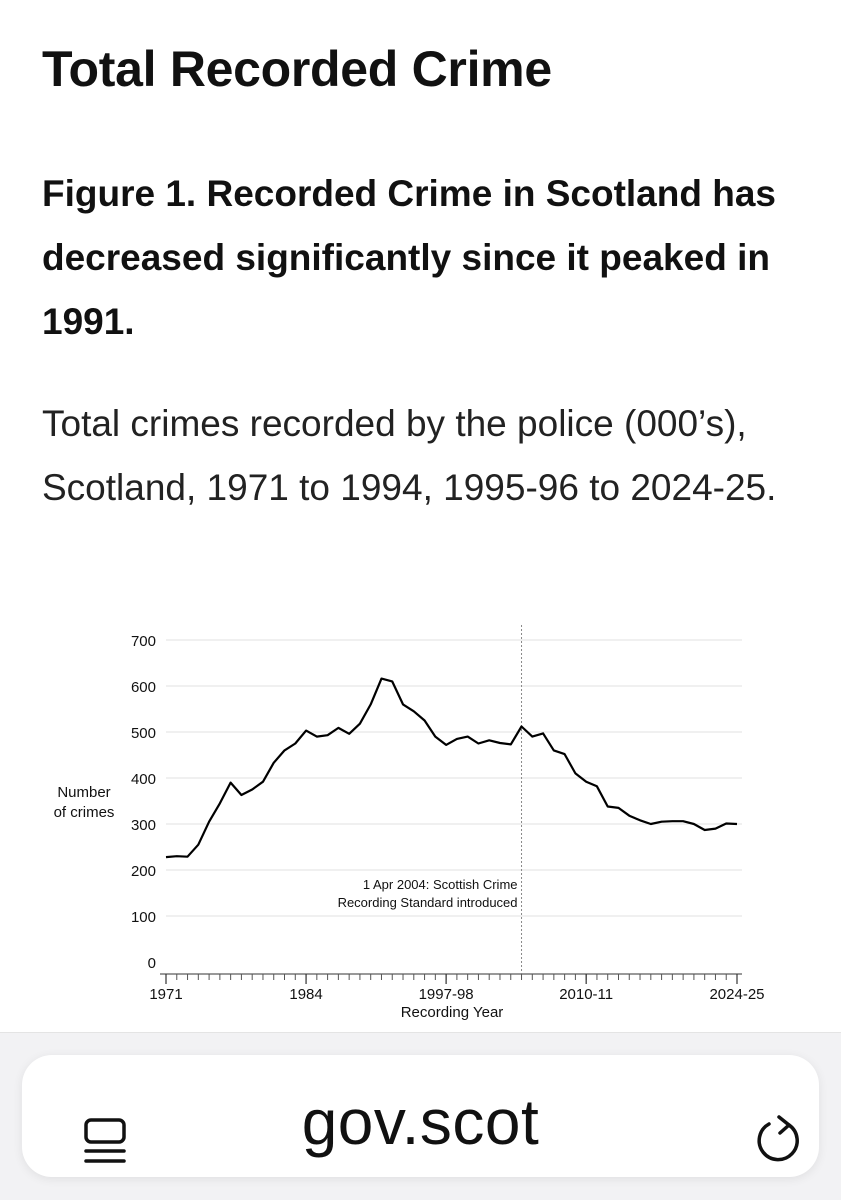  Describe the element at coordinates (84, 812) in the screenshot. I see `y-axis-label-line: of crimes` at that location.